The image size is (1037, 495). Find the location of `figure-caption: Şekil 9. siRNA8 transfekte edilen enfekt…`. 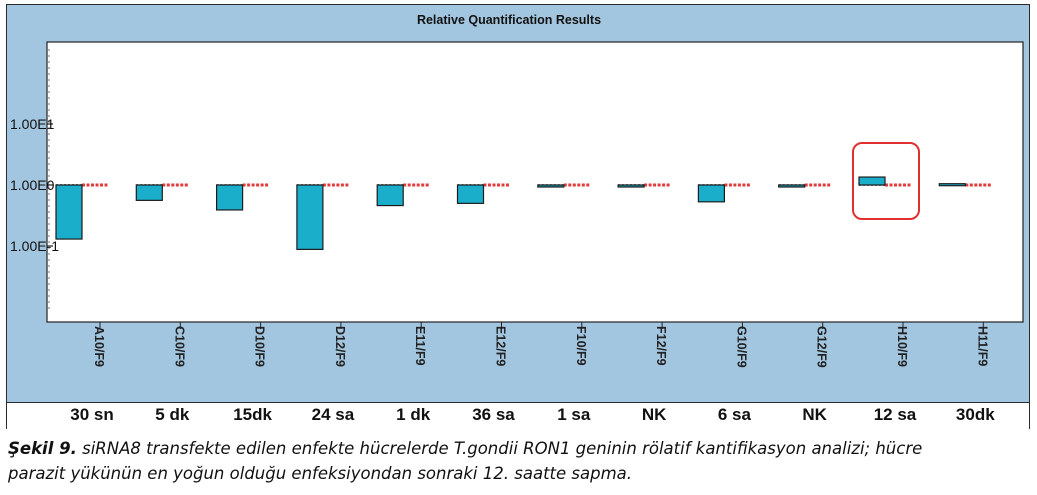

figure-caption: Şekil 9. siRNA8 transfekte edilen enfekt… is located at coordinates (520, 461).